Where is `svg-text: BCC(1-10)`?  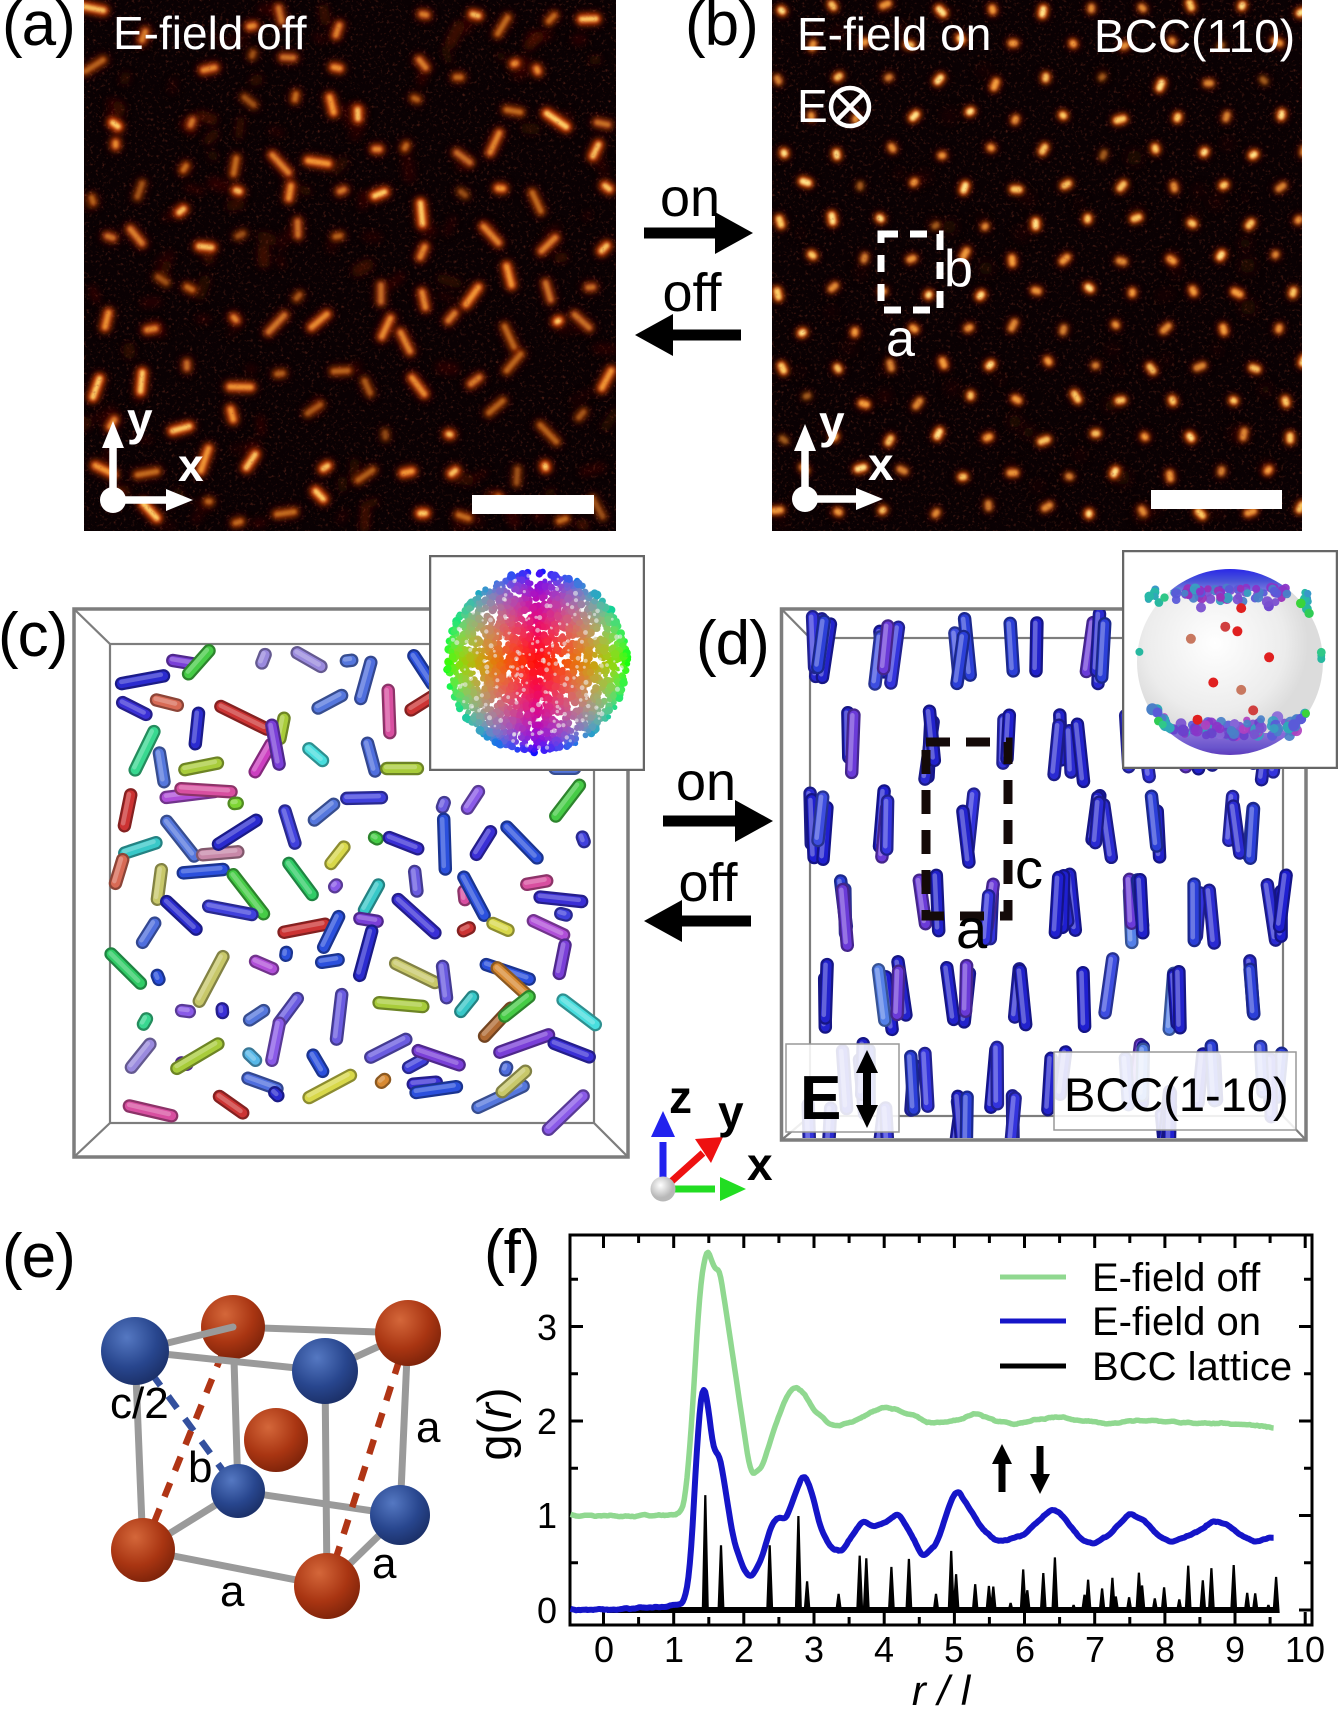 svg-text: BCC(1-10) is located at coordinates (1176, 1094).